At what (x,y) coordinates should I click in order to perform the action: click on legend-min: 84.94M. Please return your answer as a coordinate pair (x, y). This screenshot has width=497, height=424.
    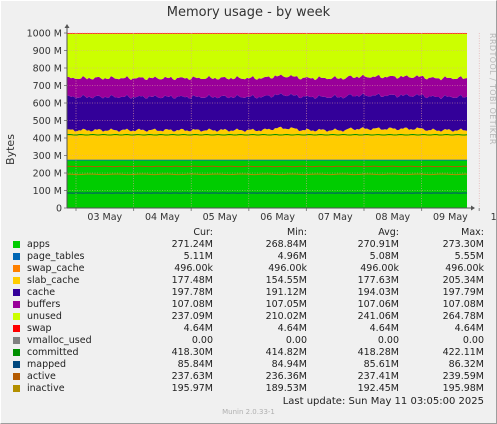
    Looking at the image, I should click on (289, 364).